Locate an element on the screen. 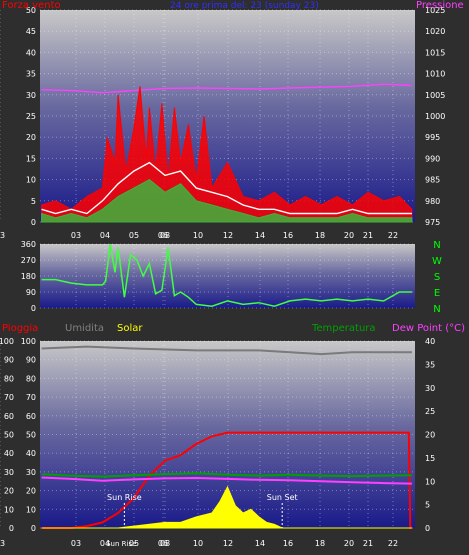  panel1-x-tick-label: 04 is located at coordinates (105, 235).